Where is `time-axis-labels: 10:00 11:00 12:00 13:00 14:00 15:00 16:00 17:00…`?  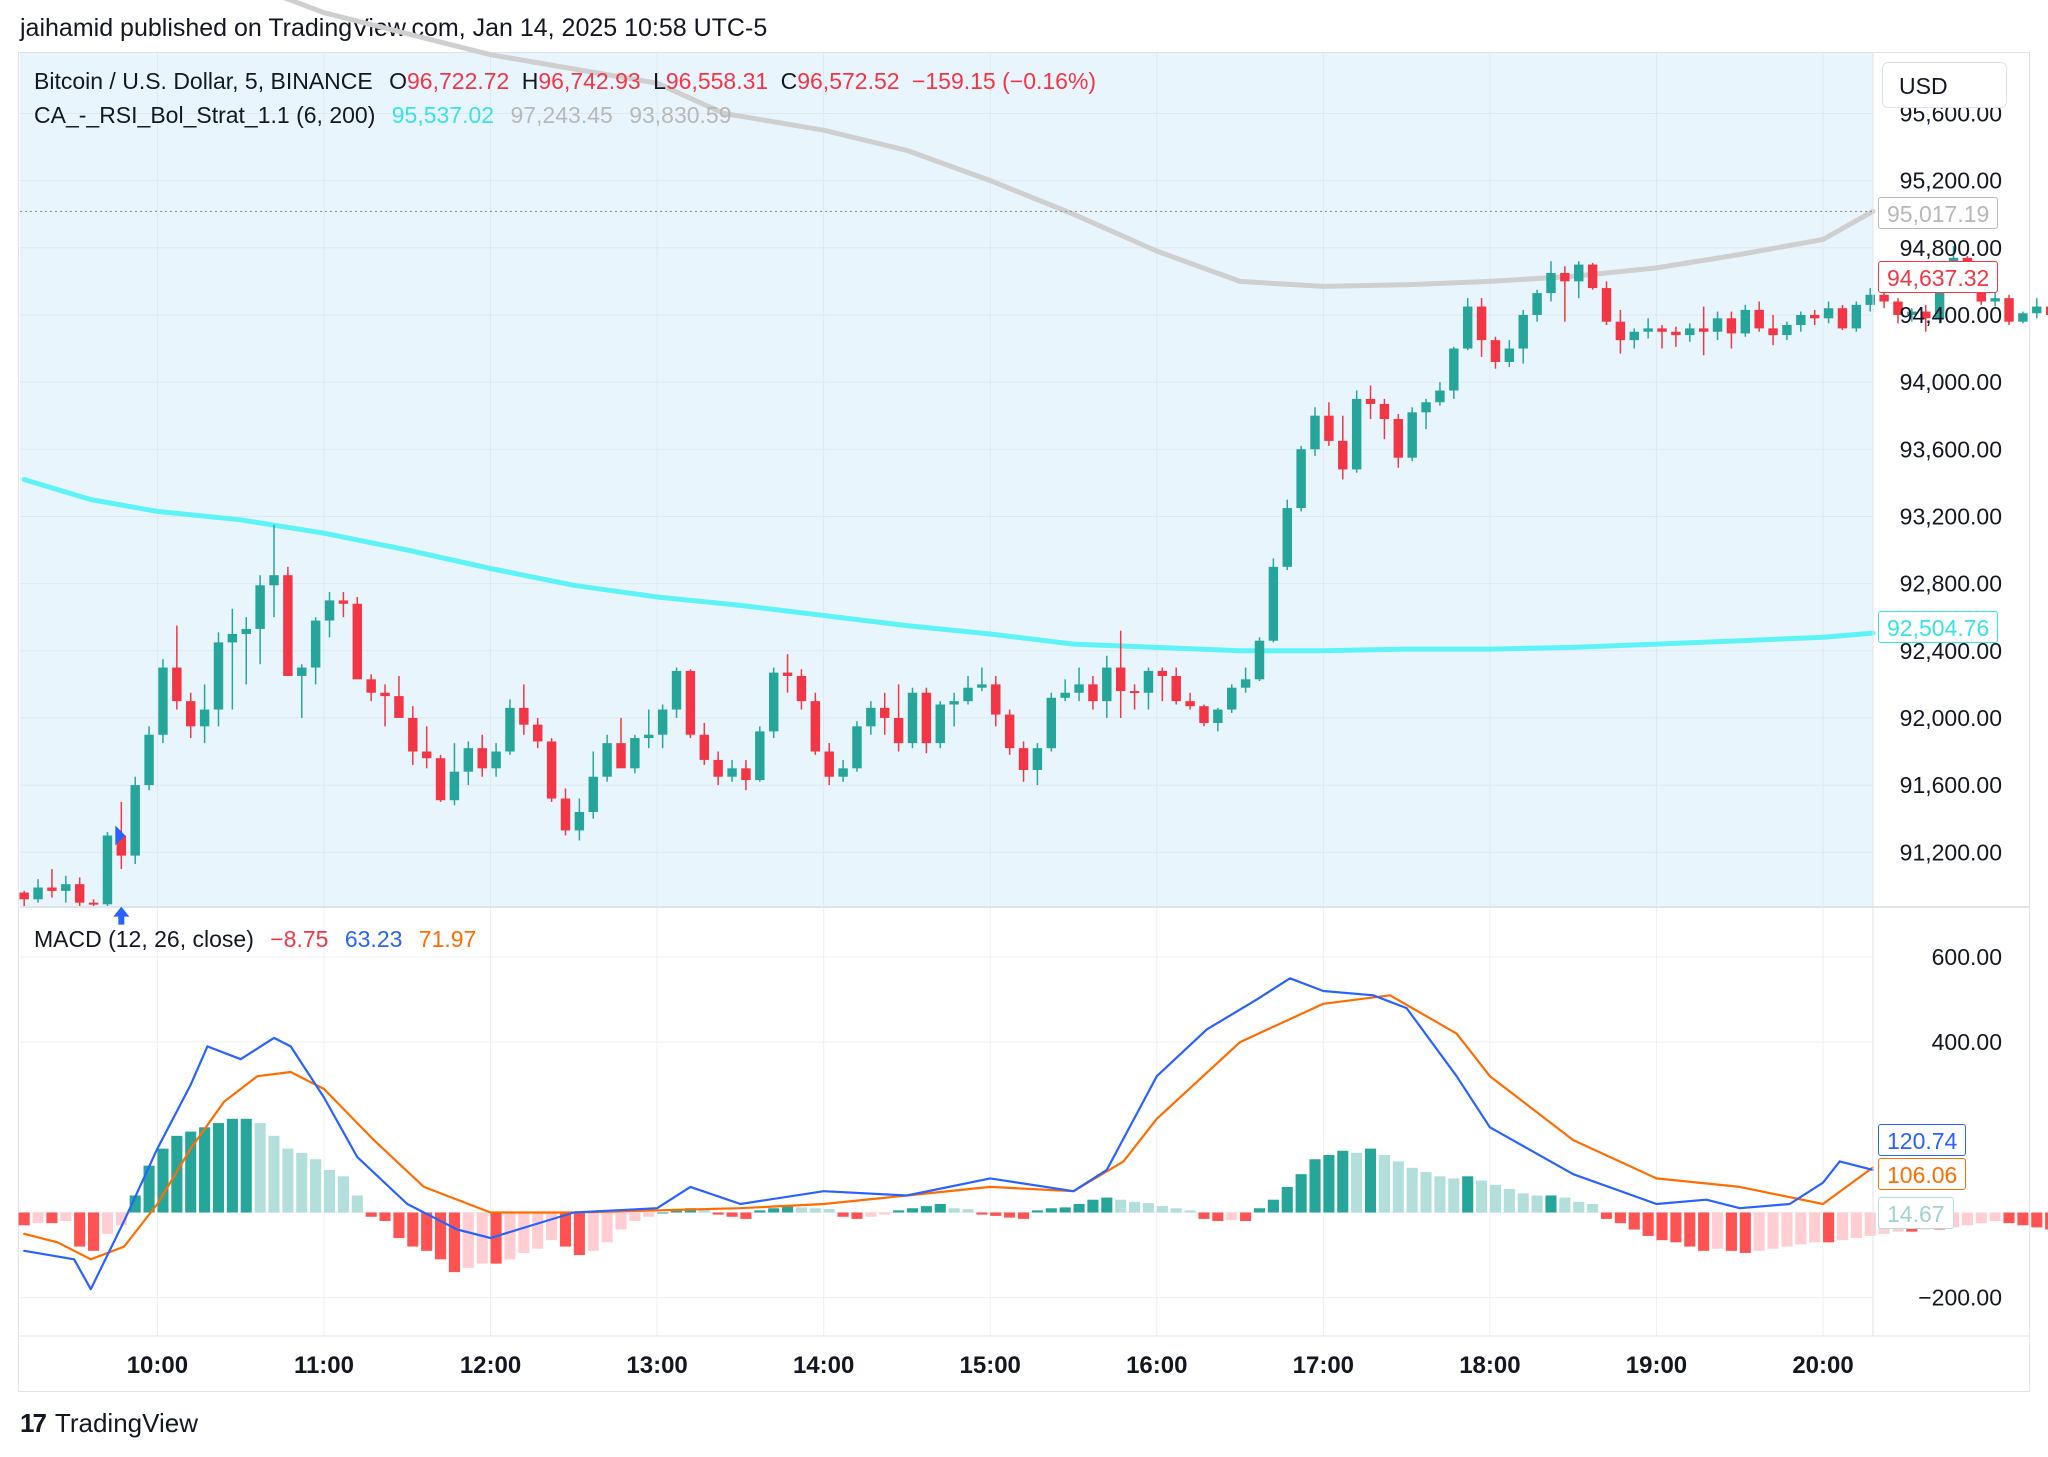
time-axis-labels: 10:00 11:00 12:00 13:00 14:00 15:00 16:00 17:00… is located at coordinates (990, 1365).